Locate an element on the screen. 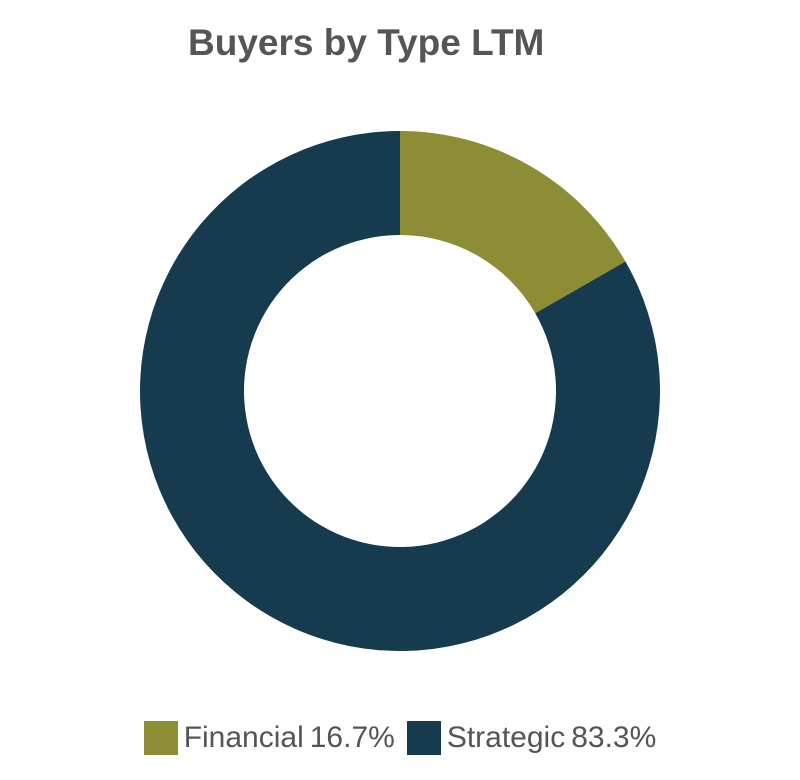  legend-item-financial: Financial 16.7% is located at coordinates (269, 738).